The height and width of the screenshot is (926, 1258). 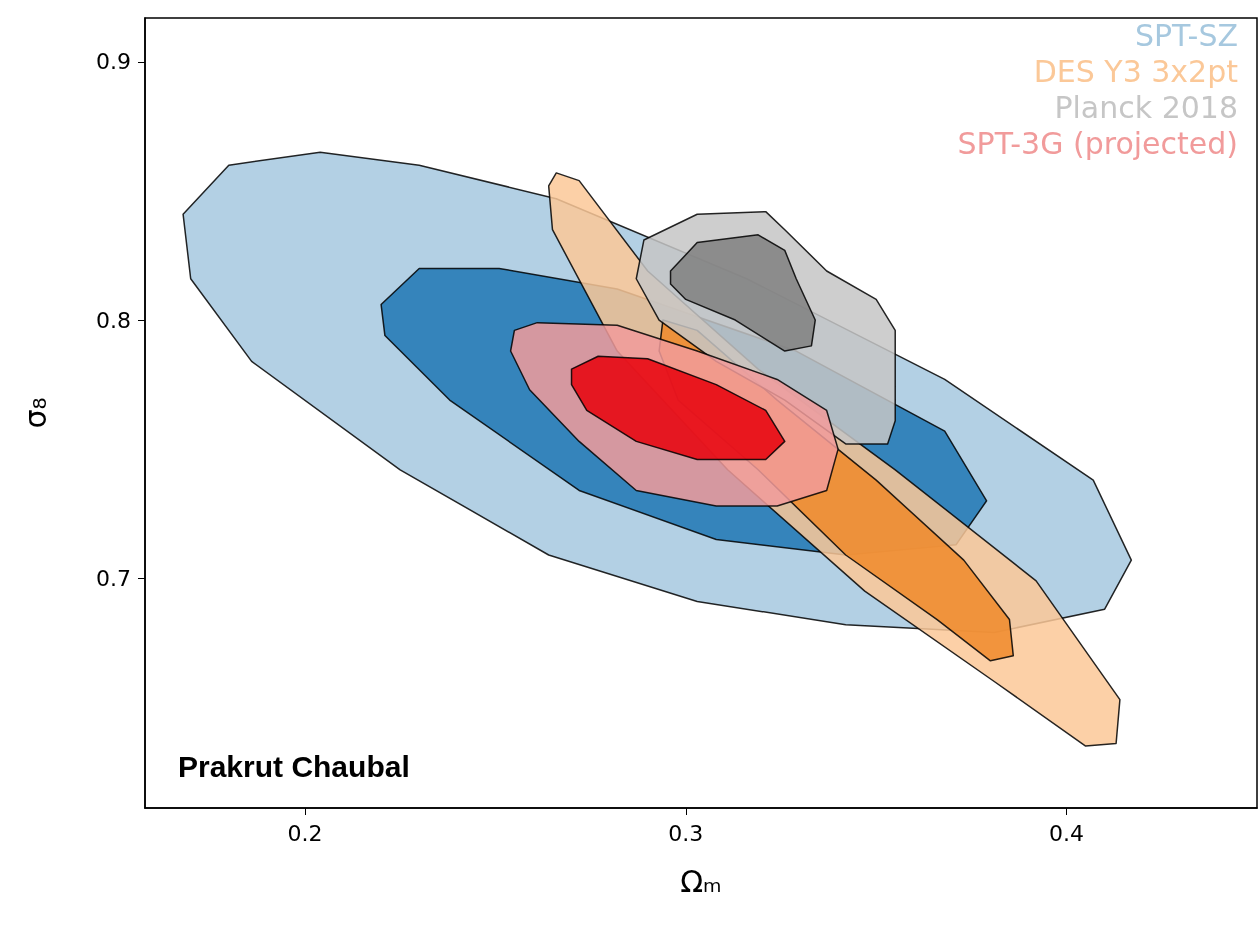 I want to click on annotation: Prakrut Chaubal, so click(x=294, y=766).